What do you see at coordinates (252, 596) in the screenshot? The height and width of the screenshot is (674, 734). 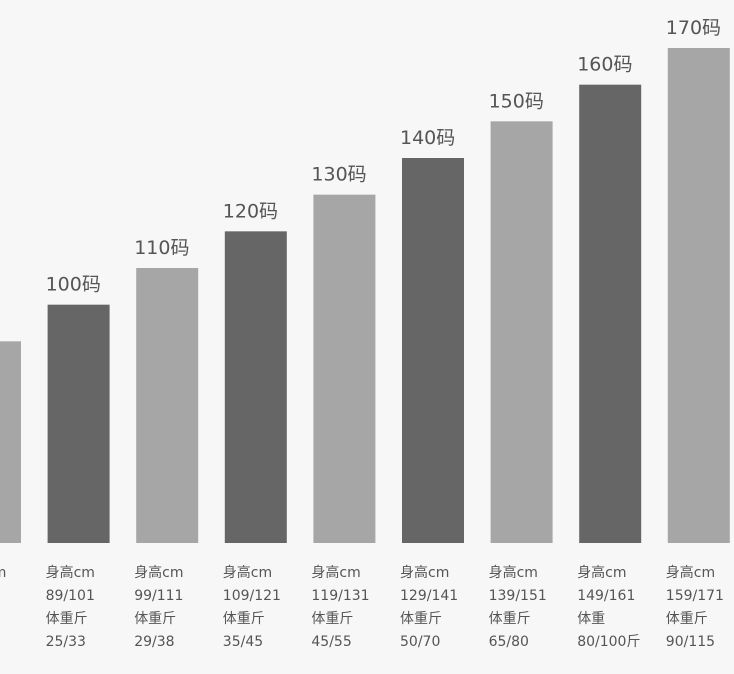 I see `category-label: 109/121` at bounding box center [252, 596].